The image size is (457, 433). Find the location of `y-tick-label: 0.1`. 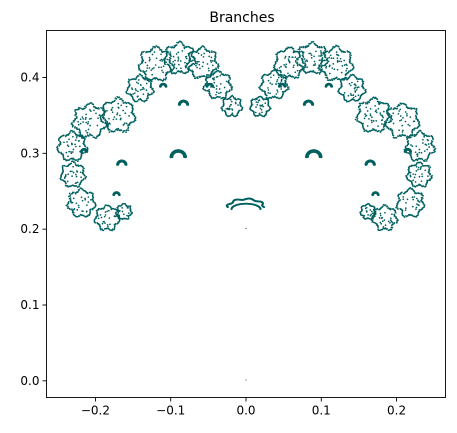

y-tick-label: 0.1 is located at coordinates (29, 305).